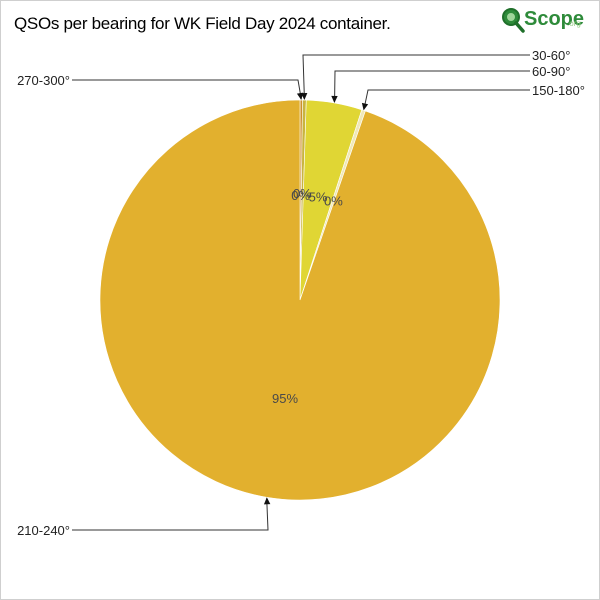  Describe the element at coordinates (551, 71) in the screenshot. I see `slice-category-label: 60-90°` at that location.